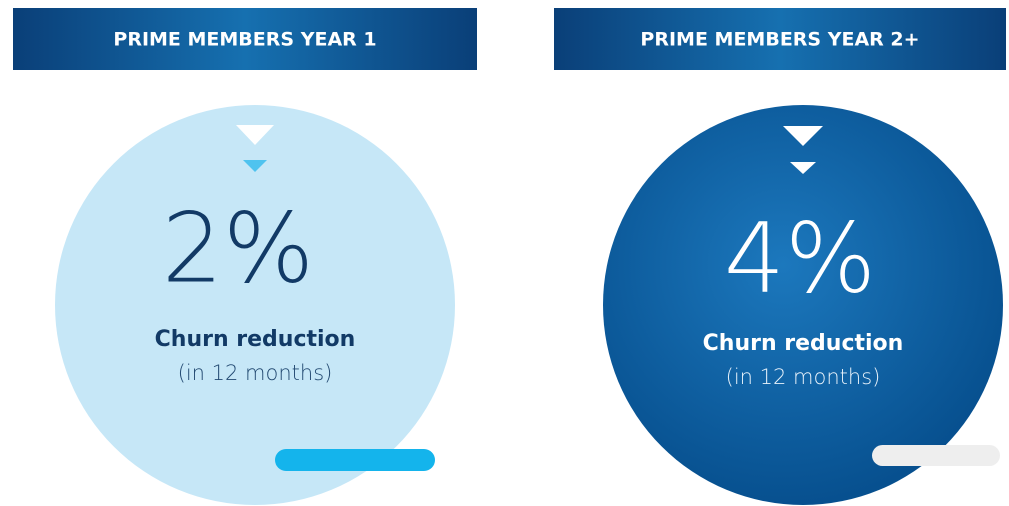  I want to click on header-title: PRIME MEMBERS YEAR 2+, so click(779, 40).